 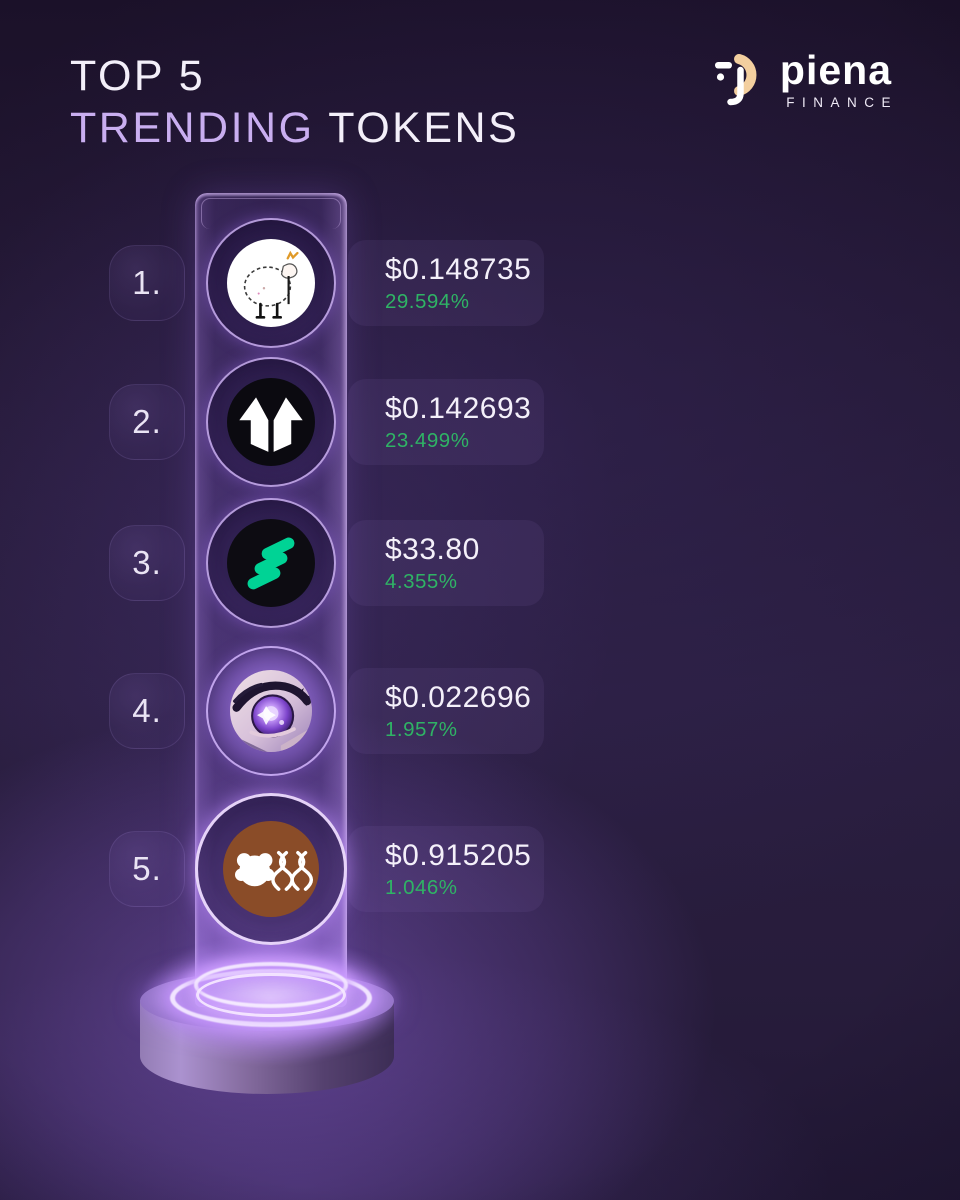 I want to click on double-up-arrows-icon, so click(x=271, y=422).